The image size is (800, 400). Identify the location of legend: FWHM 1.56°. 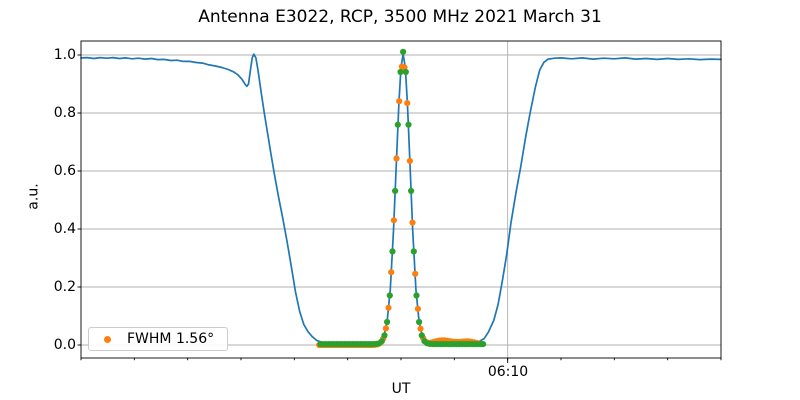
(158, 339).